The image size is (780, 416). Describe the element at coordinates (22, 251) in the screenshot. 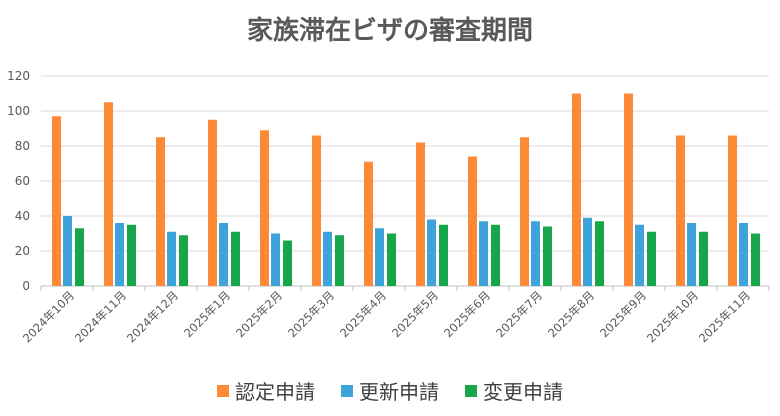

I see `y-tick-label: 20` at that location.